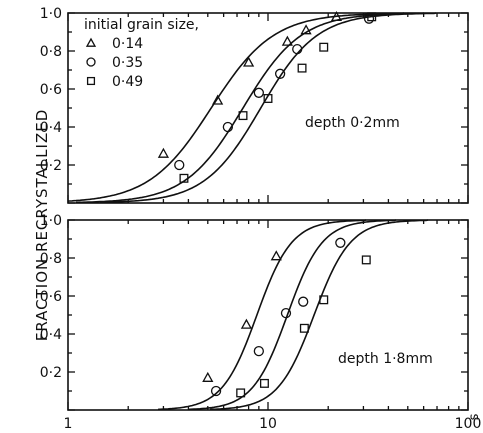 This screenshot has height=433, width=483. What do you see at coordinates (91, 81) in the screenshot?
I see `legend-marker-square` at bounding box center [91, 81].